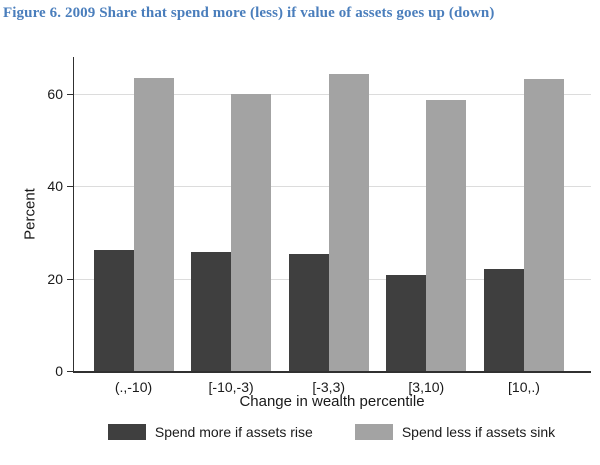  What do you see at coordinates (133, 387) in the screenshot?
I see `x-tick-label: (.,-10)` at bounding box center [133, 387].